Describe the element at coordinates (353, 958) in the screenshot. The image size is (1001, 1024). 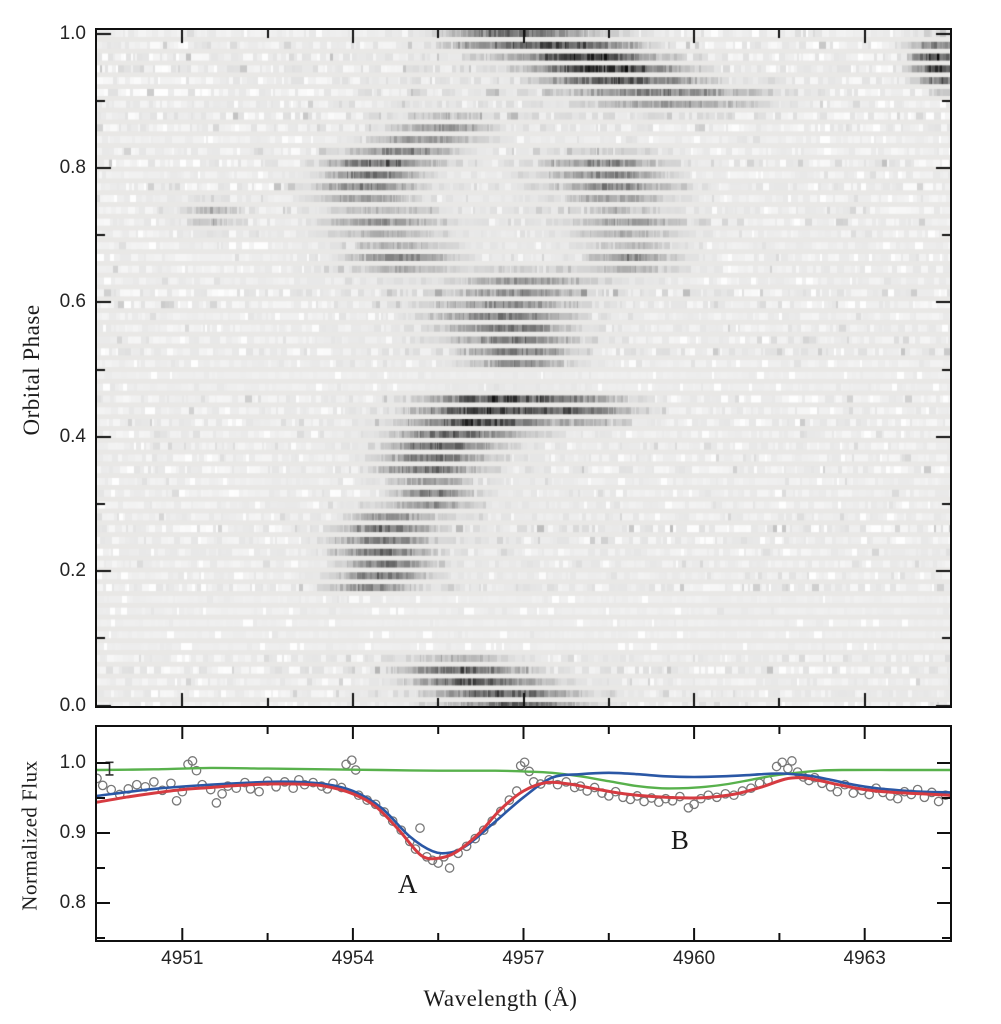
I see `tick-label: 4954` at that location.